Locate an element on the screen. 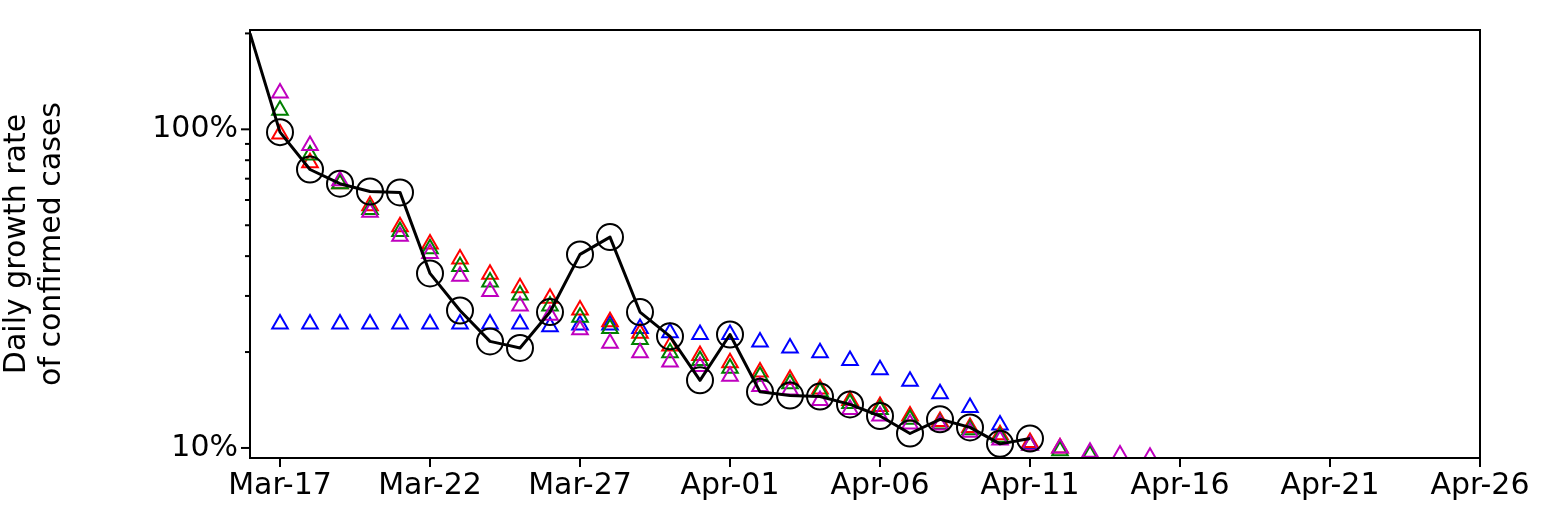  y-tick-label: 10% is located at coordinates (204, 445).